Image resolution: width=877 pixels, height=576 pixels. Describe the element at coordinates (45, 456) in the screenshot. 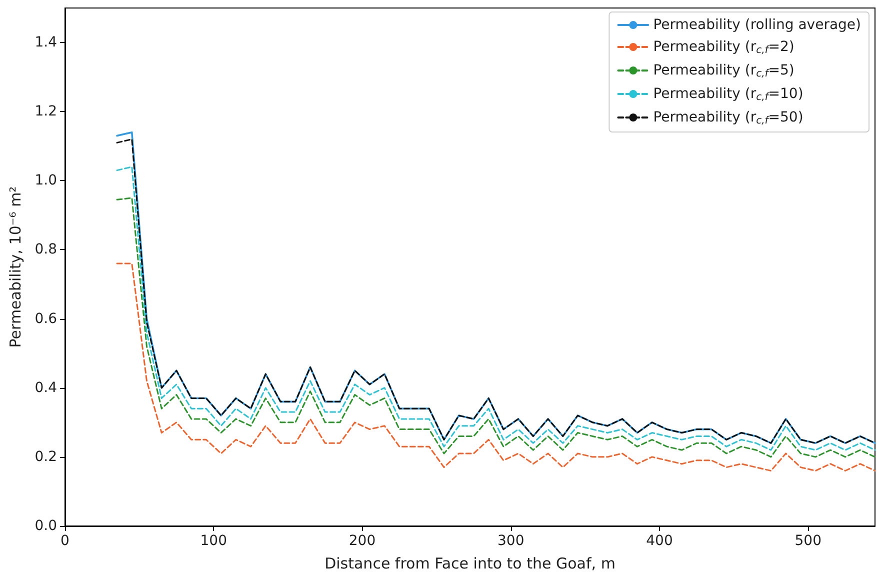

I see `y-tick-label: 0.2` at that location.